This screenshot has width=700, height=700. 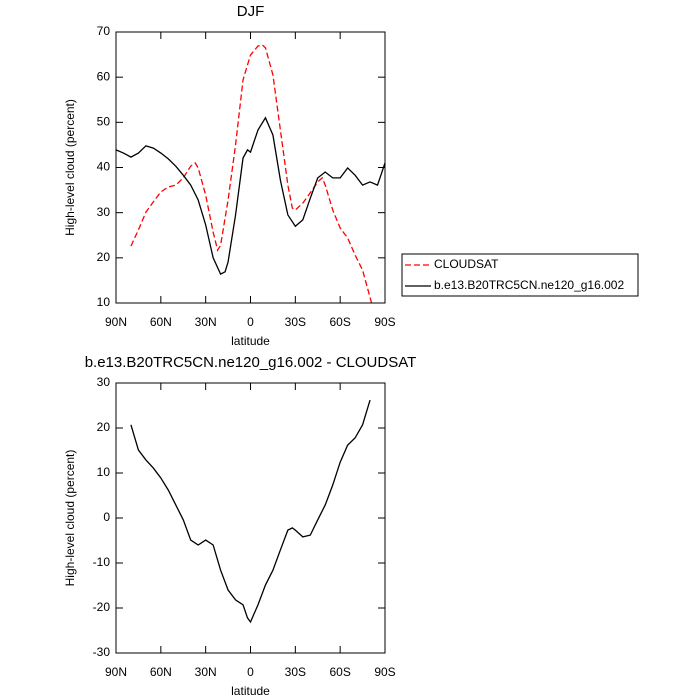 I want to click on y-tick-label: -30, so click(x=102, y=652).